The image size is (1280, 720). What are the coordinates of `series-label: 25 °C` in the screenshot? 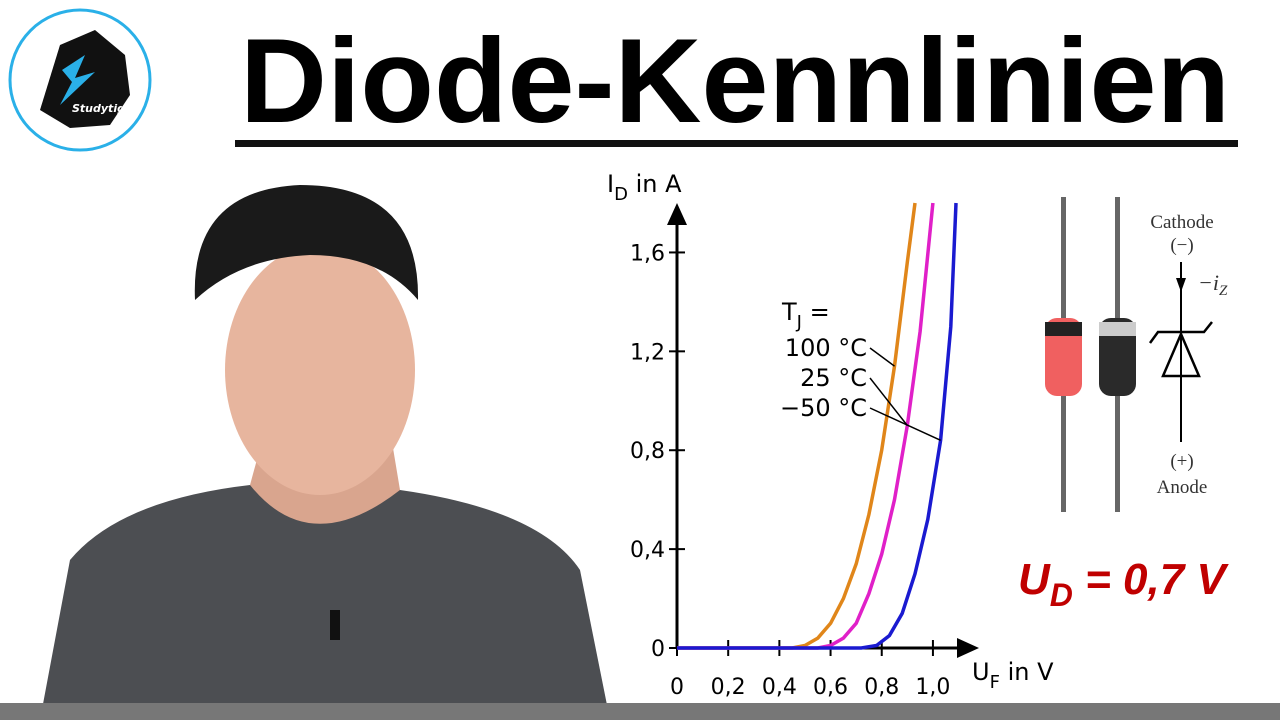 It's located at (833, 378).